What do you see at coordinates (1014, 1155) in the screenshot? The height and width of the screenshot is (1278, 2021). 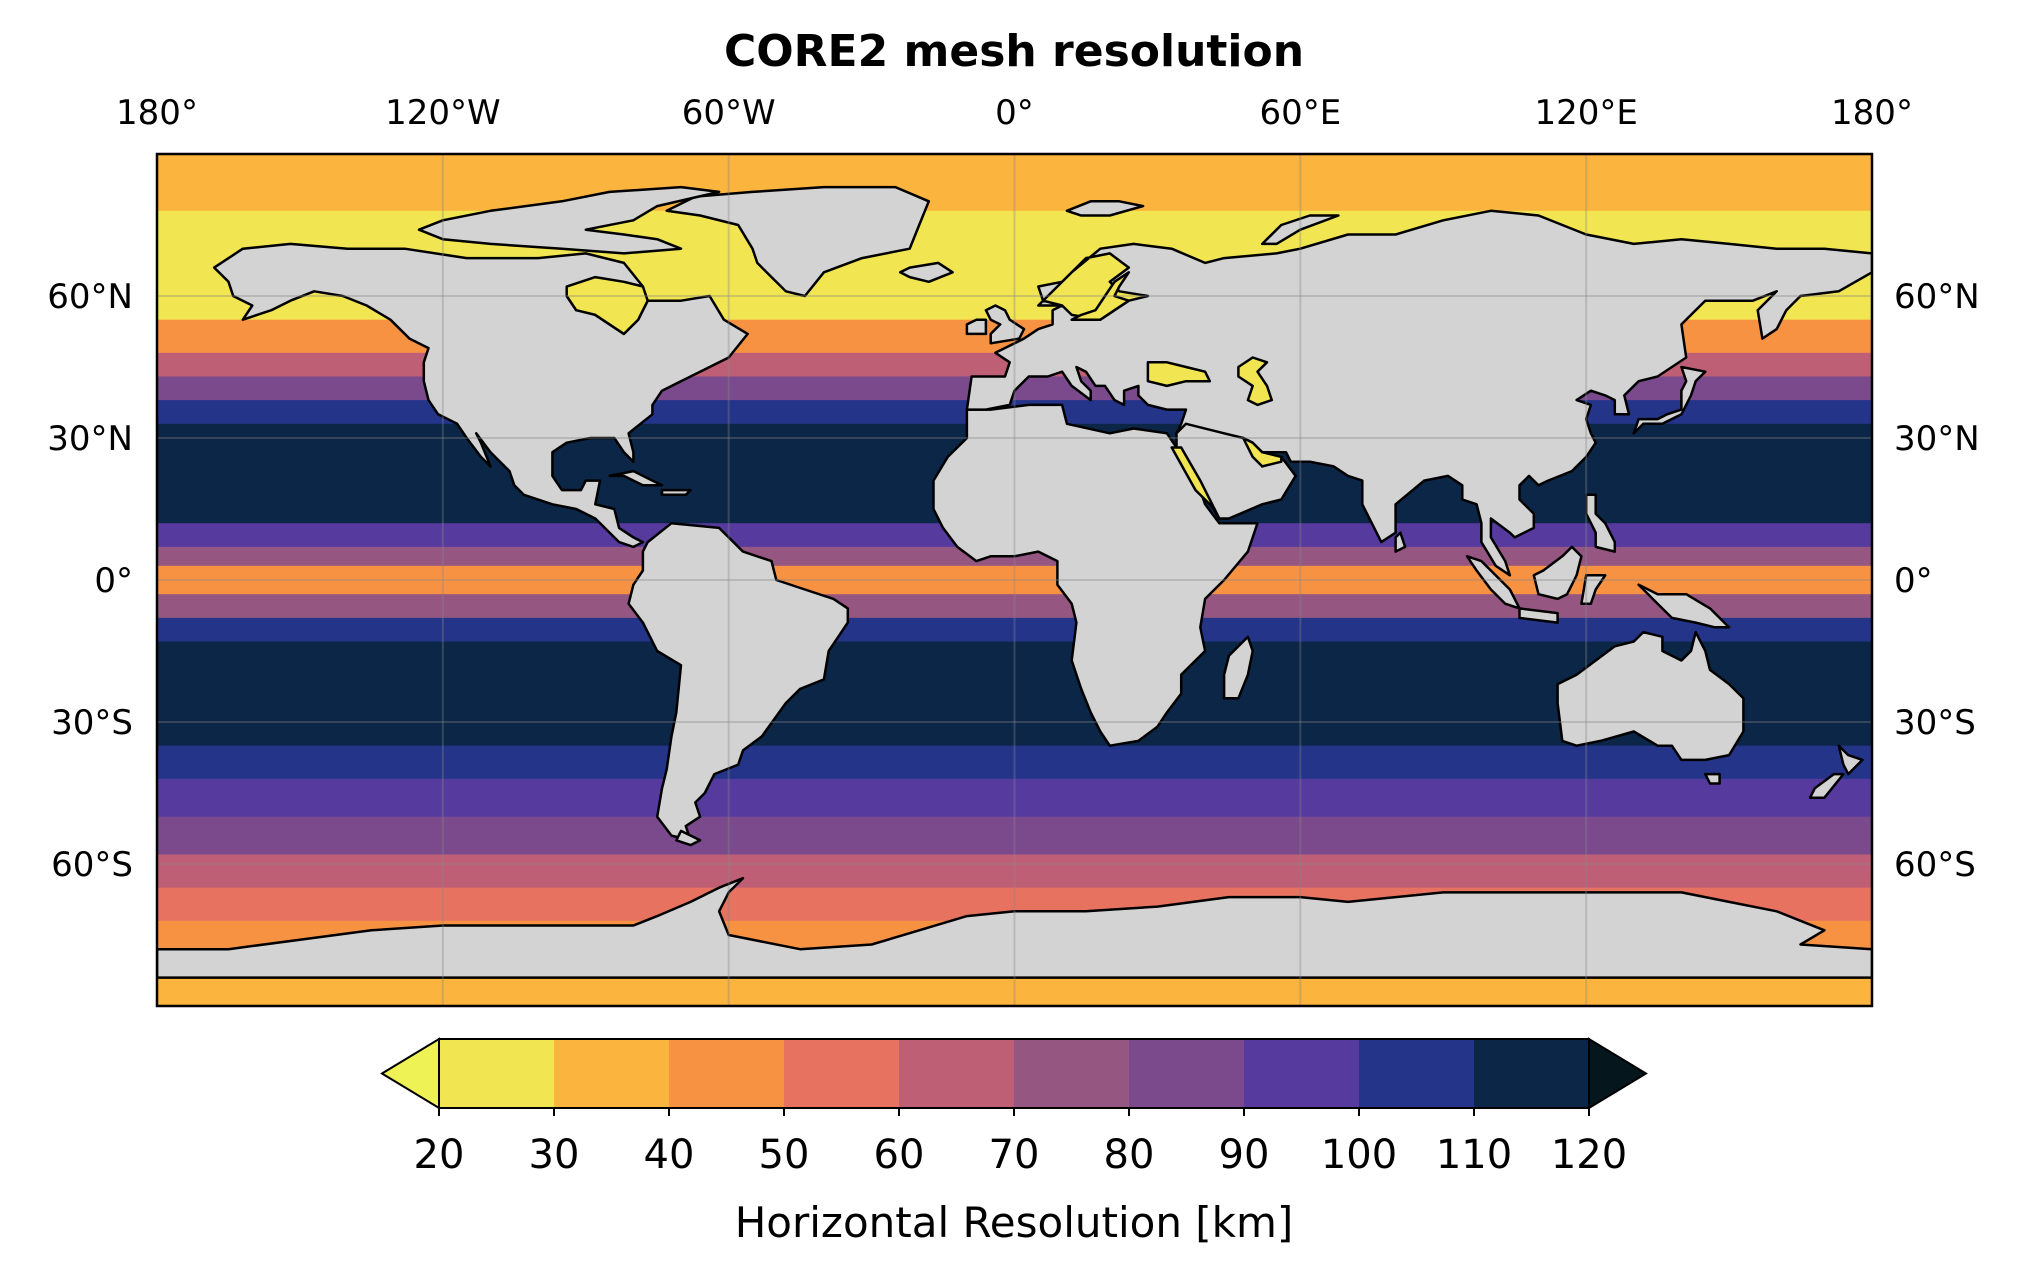 I see `colorbar-tick-label: 70` at bounding box center [1014, 1155].